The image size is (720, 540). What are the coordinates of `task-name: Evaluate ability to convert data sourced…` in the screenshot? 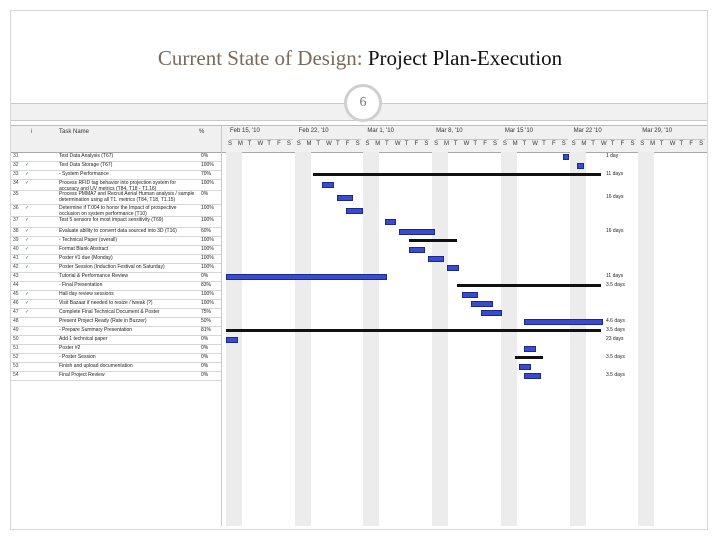 It's located at (118, 231).